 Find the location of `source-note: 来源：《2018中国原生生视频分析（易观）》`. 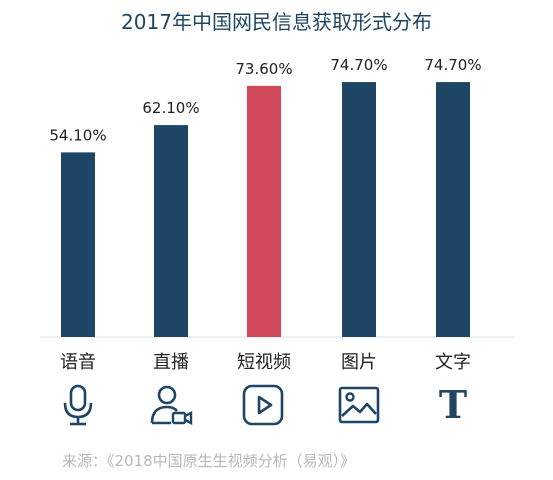

source-note: 来源：《2018中国原生生视频分析（易观）》 is located at coordinates (209, 461).